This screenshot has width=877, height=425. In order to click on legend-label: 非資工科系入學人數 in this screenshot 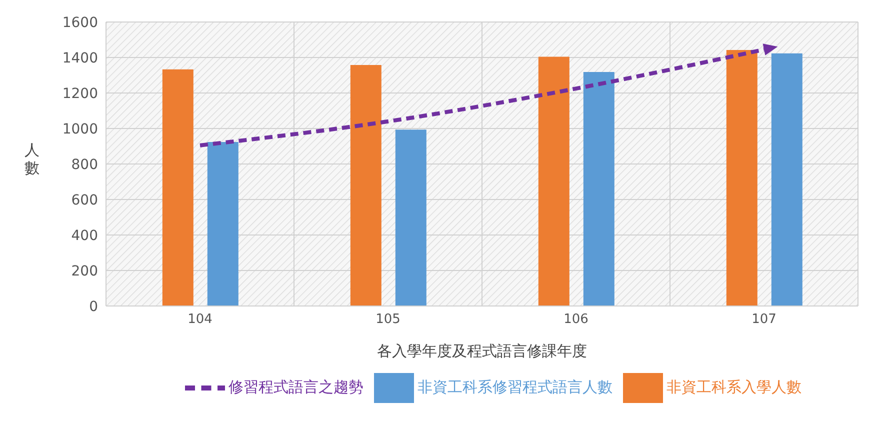, I will do `click(734, 387)`.